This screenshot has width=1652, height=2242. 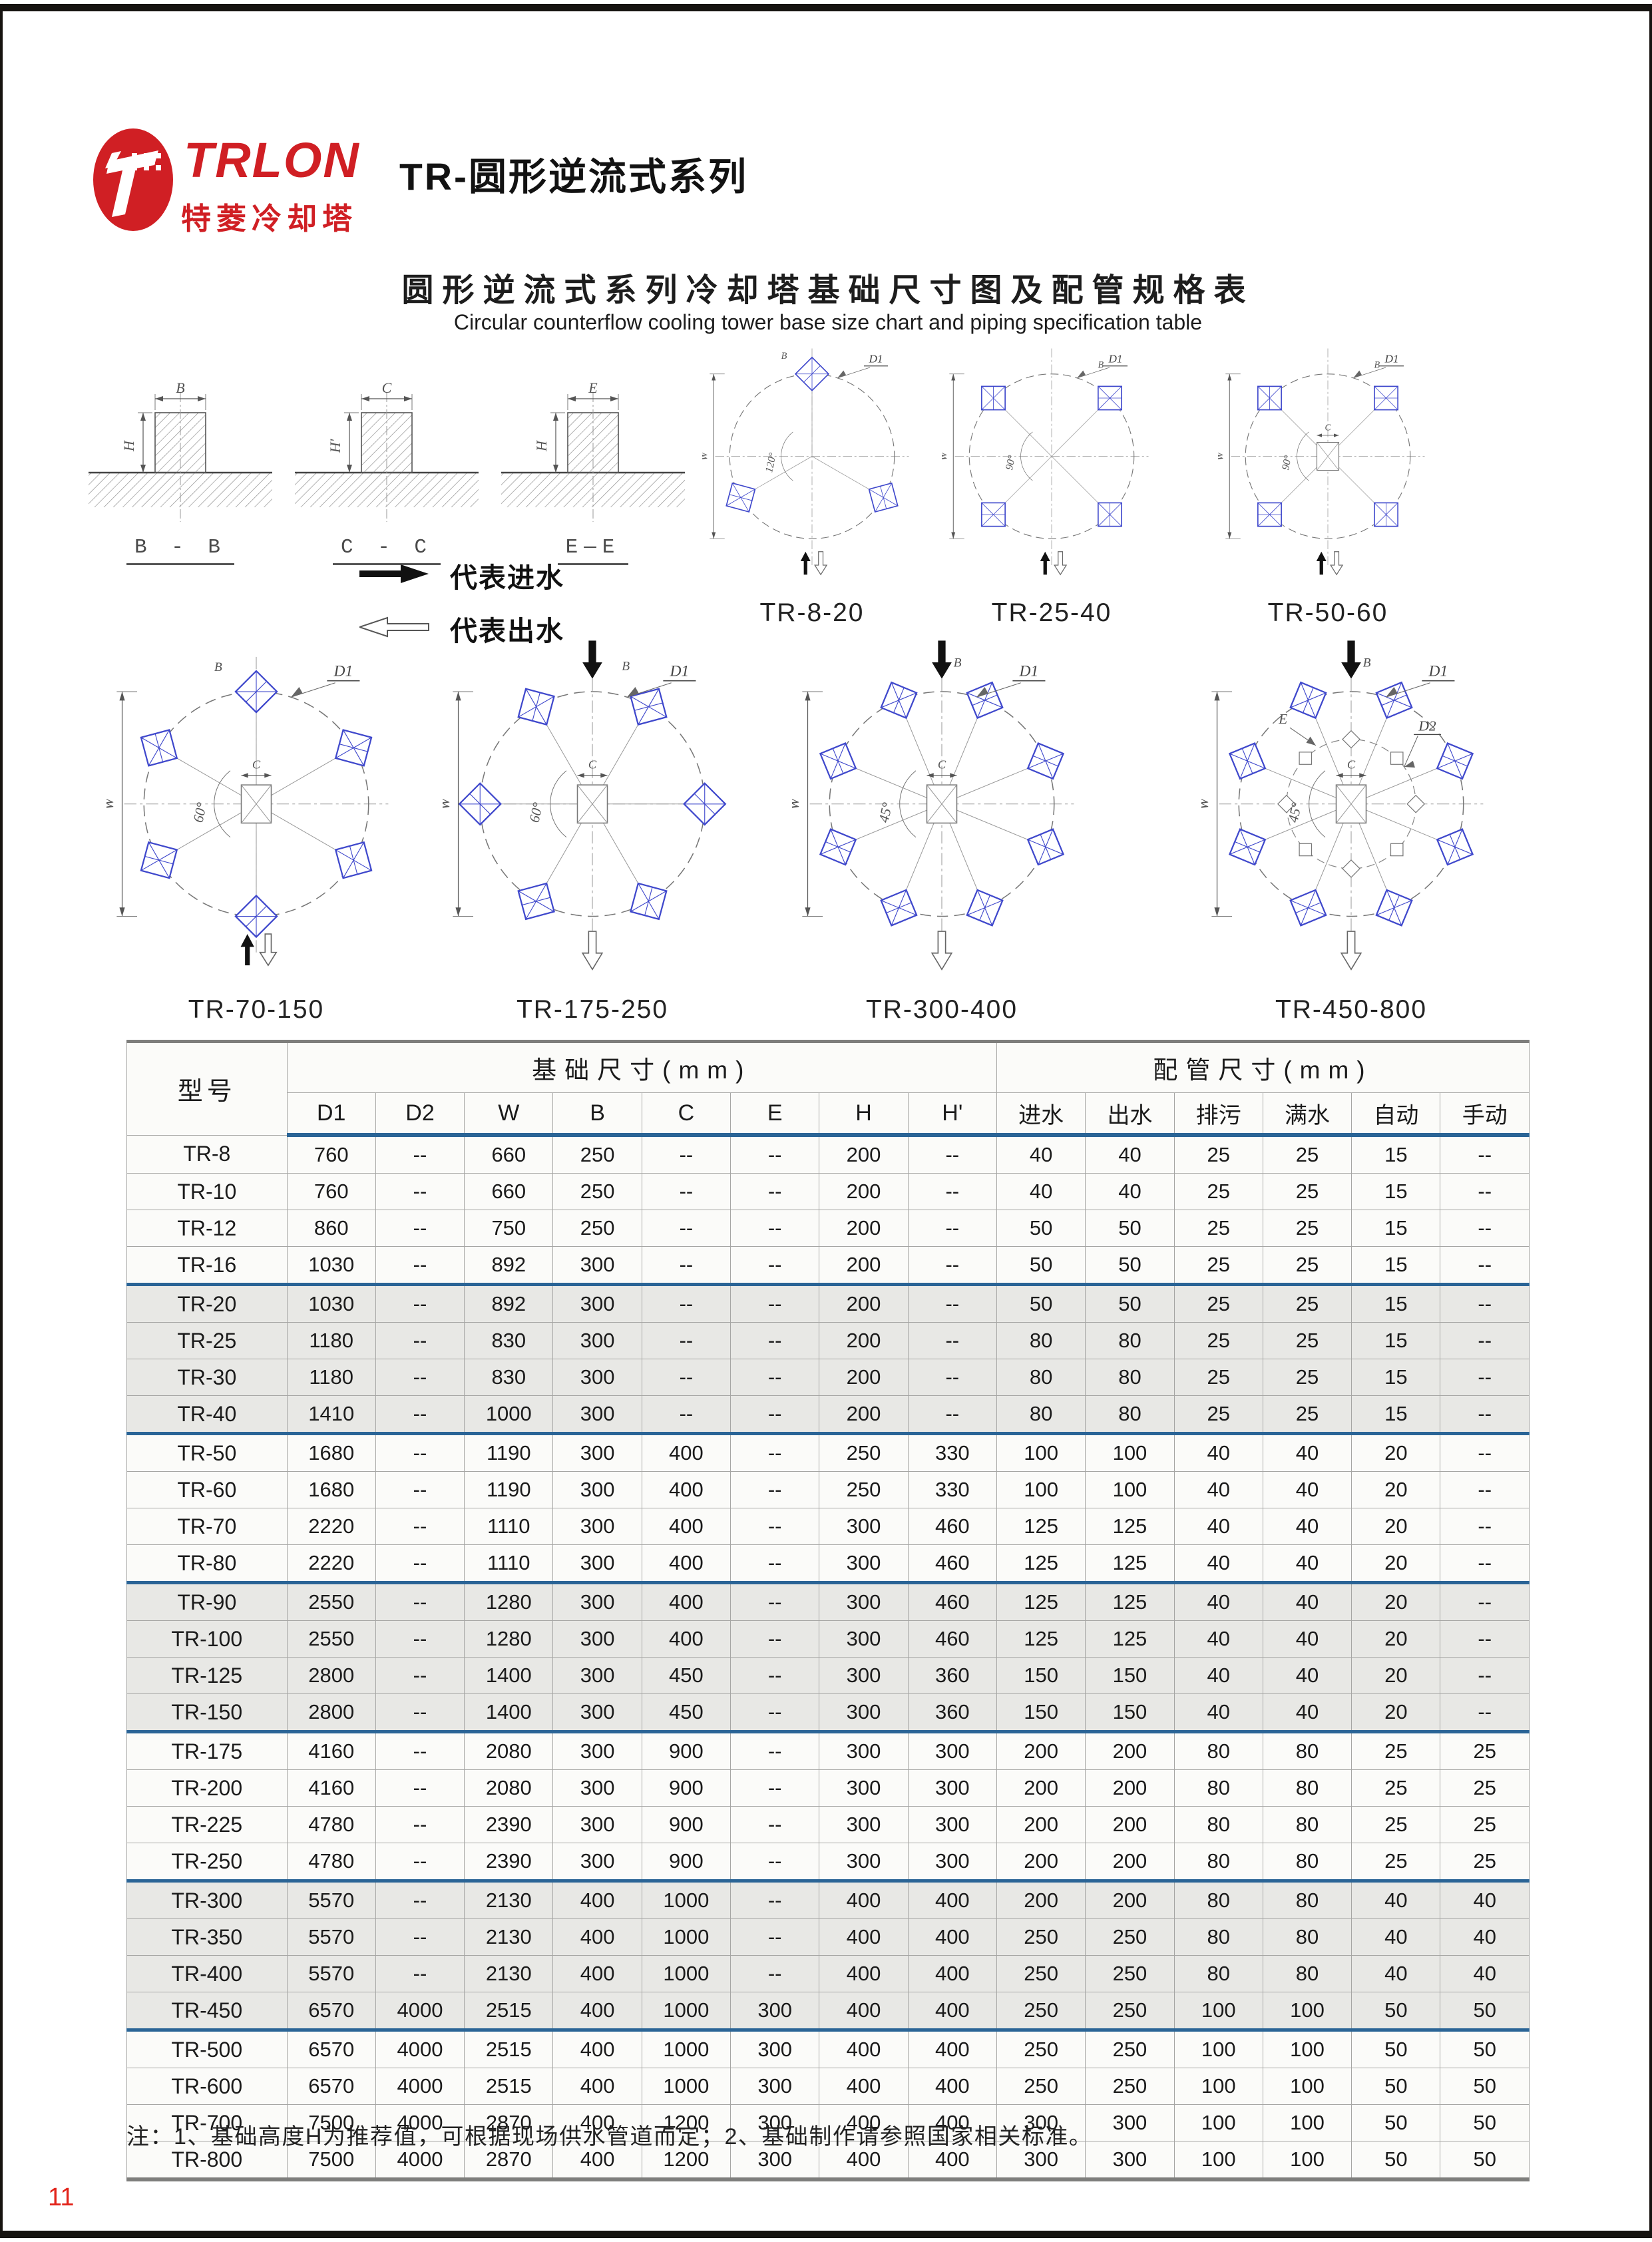 What do you see at coordinates (942, 765) in the screenshot?
I see `svg-text: C` at bounding box center [942, 765].